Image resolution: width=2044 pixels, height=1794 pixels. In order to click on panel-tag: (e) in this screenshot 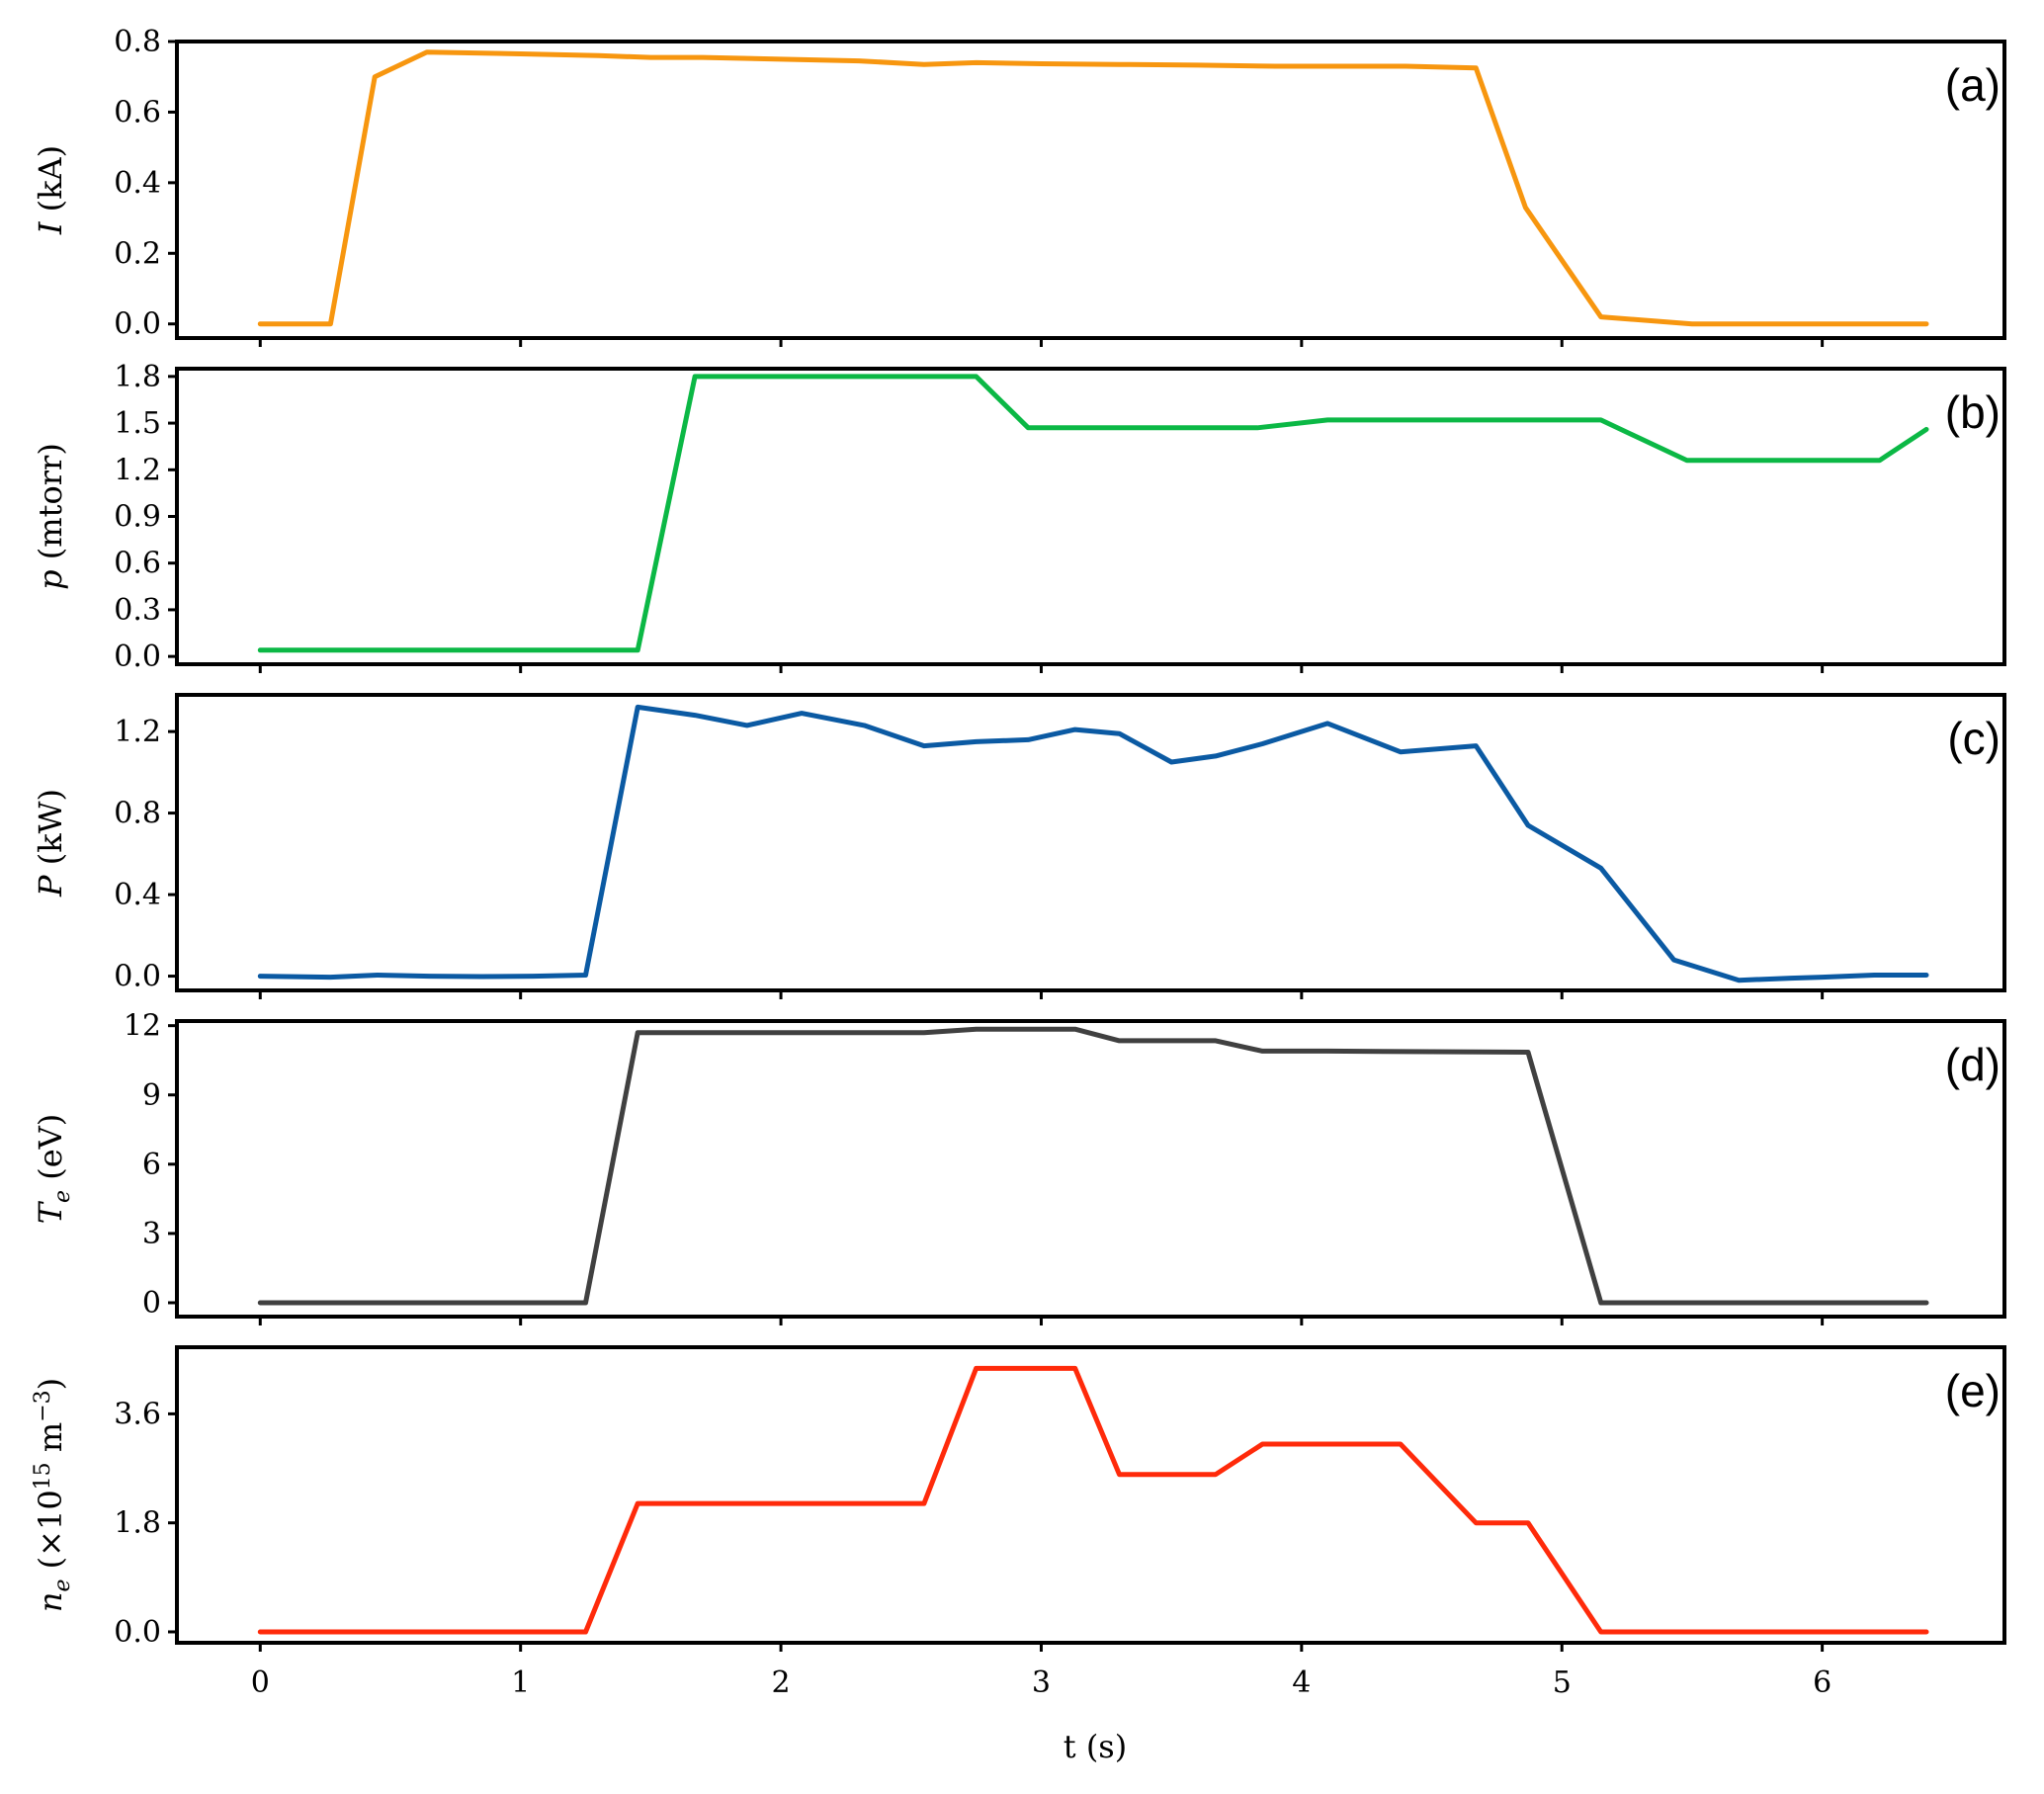, I will do `click(1973, 1391)`.